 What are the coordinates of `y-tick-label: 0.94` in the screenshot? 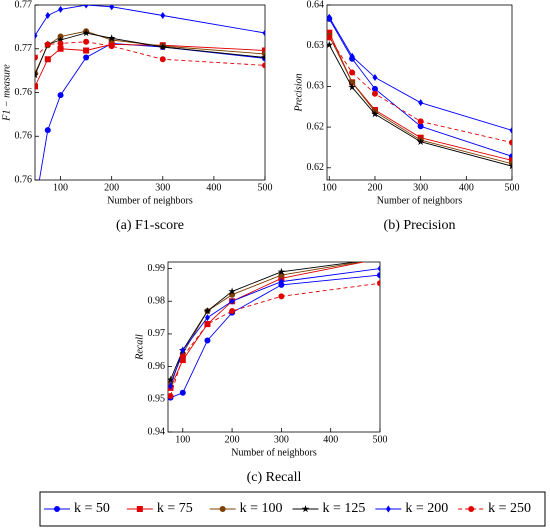 It's located at (157, 431).